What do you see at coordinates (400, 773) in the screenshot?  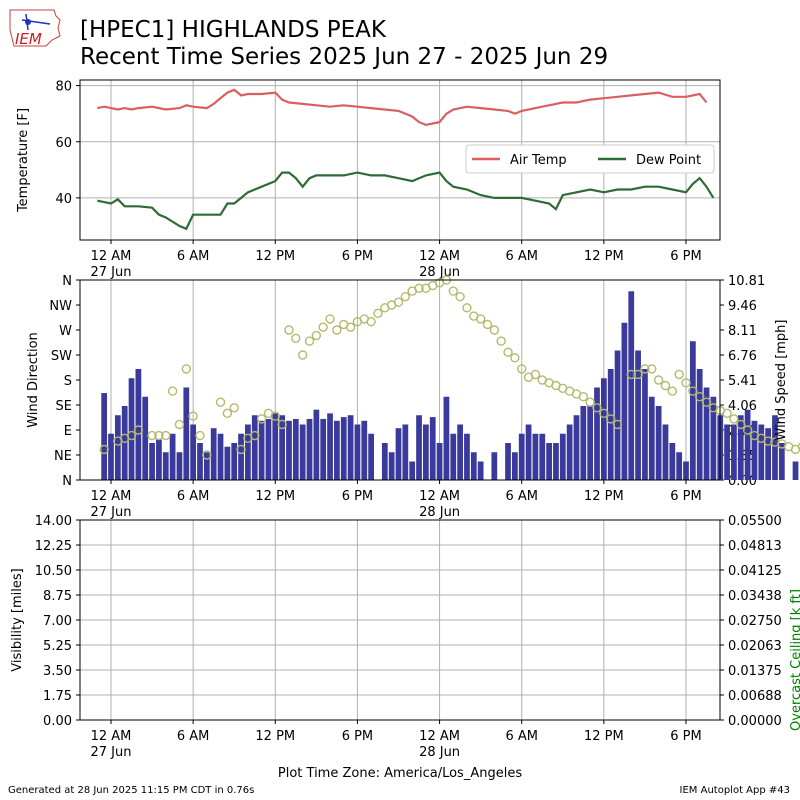 I see `x-axis-label: Plot Time Zone: America/Los_Angeles` at bounding box center [400, 773].